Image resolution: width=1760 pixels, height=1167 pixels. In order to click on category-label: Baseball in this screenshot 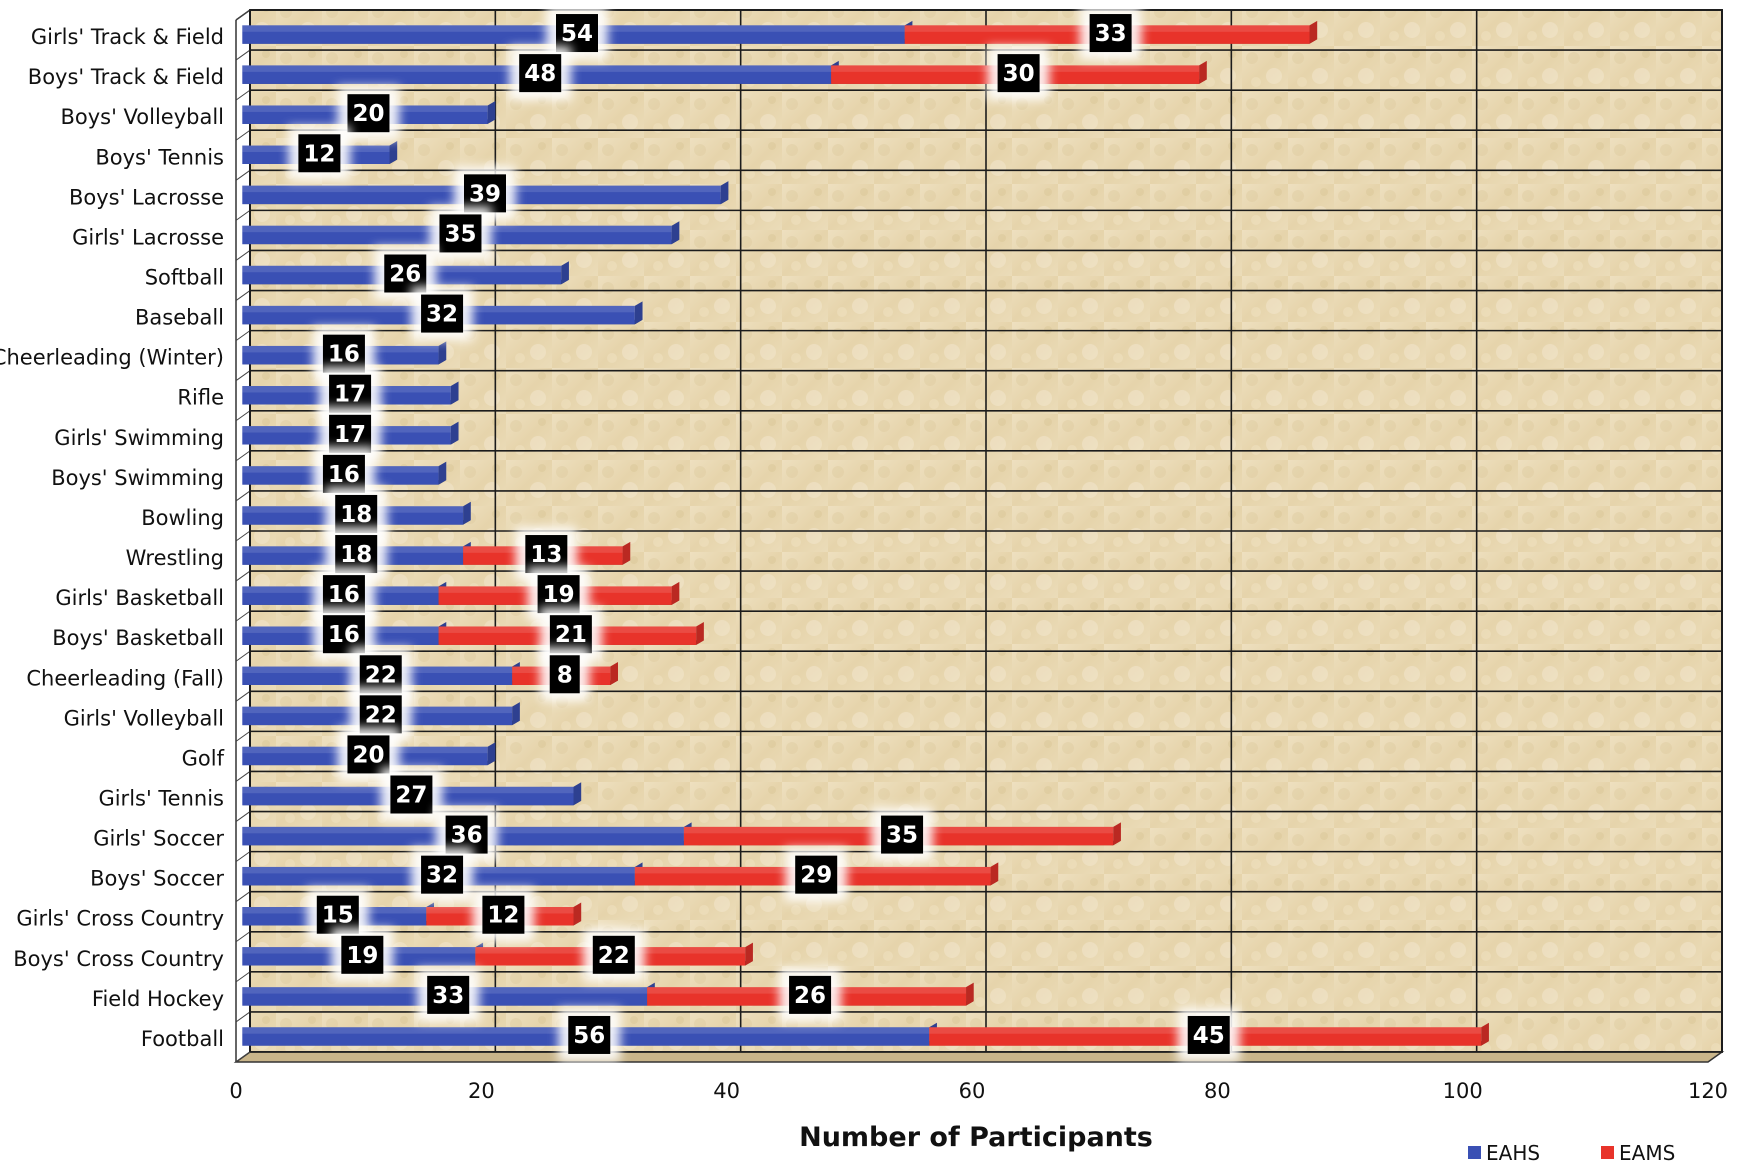, I will do `click(179, 318)`.